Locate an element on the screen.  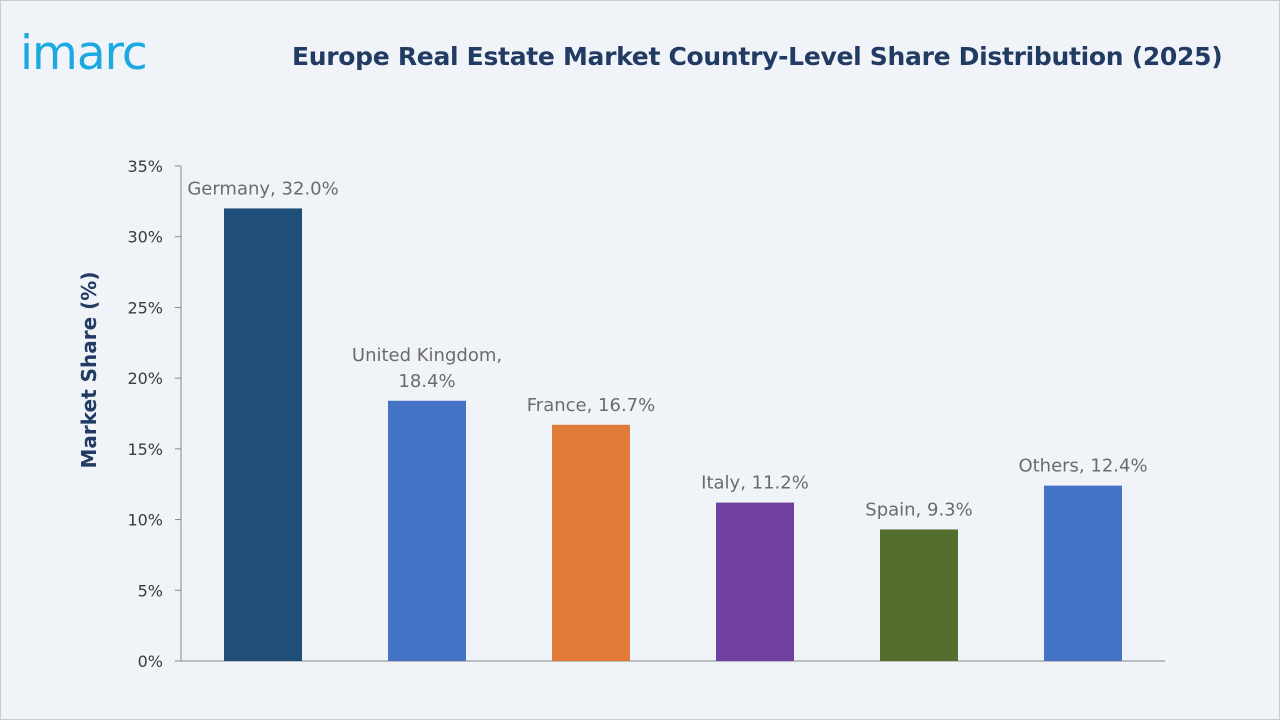
y-tick-label: 0% is located at coordinates (150, 661).